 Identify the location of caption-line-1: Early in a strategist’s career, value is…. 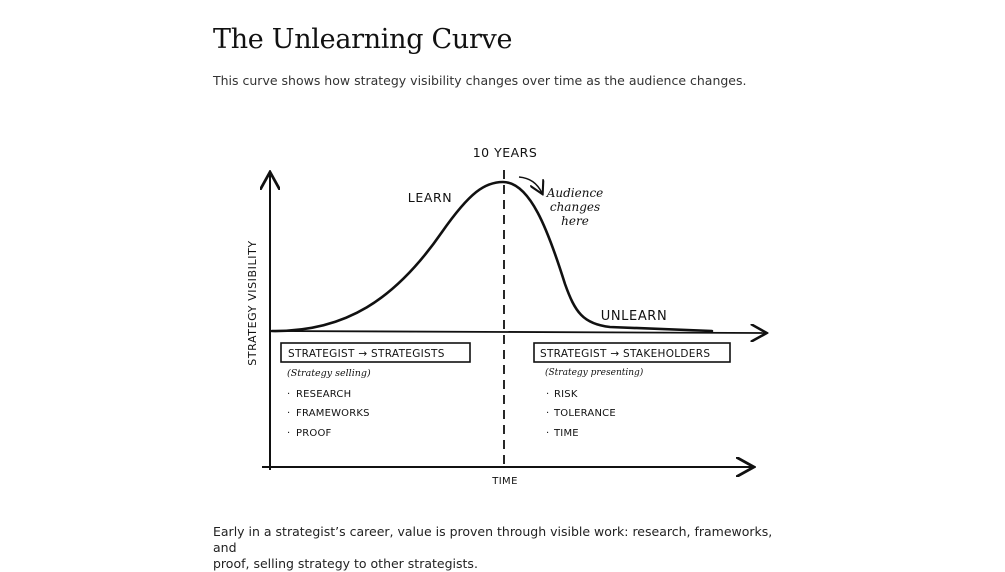
(493, 539).